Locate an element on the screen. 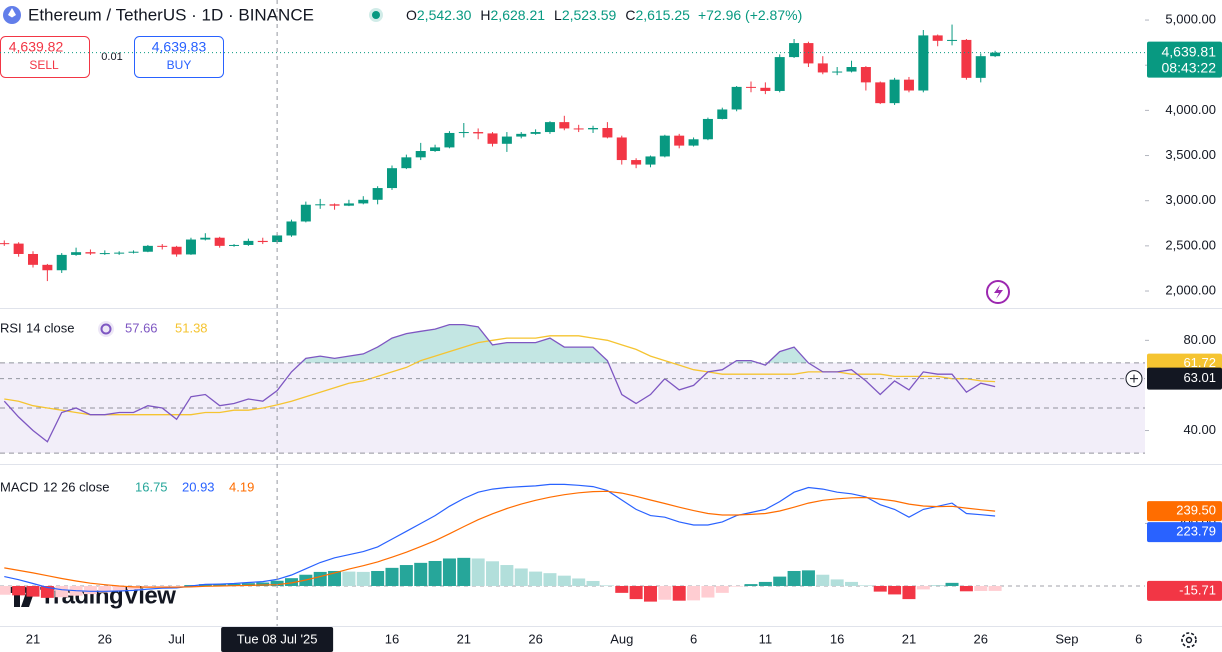  crosshair-add-plus is located at coordinates (1134, 378).